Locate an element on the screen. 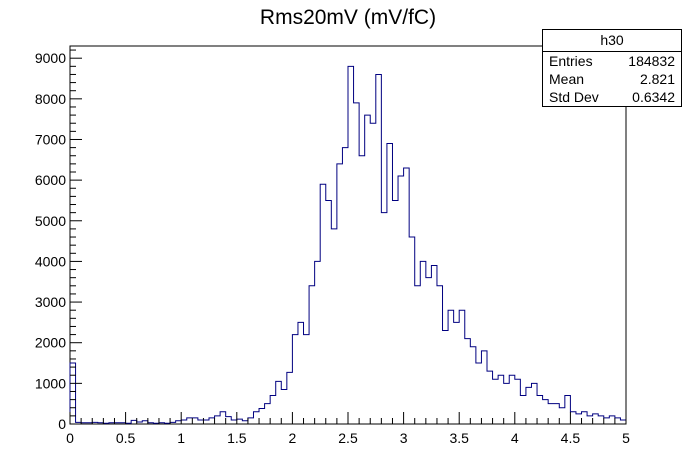 The height and width of the screenshot is (472, 696). stats-label: Std Dev is located at coordinates (574, 97).